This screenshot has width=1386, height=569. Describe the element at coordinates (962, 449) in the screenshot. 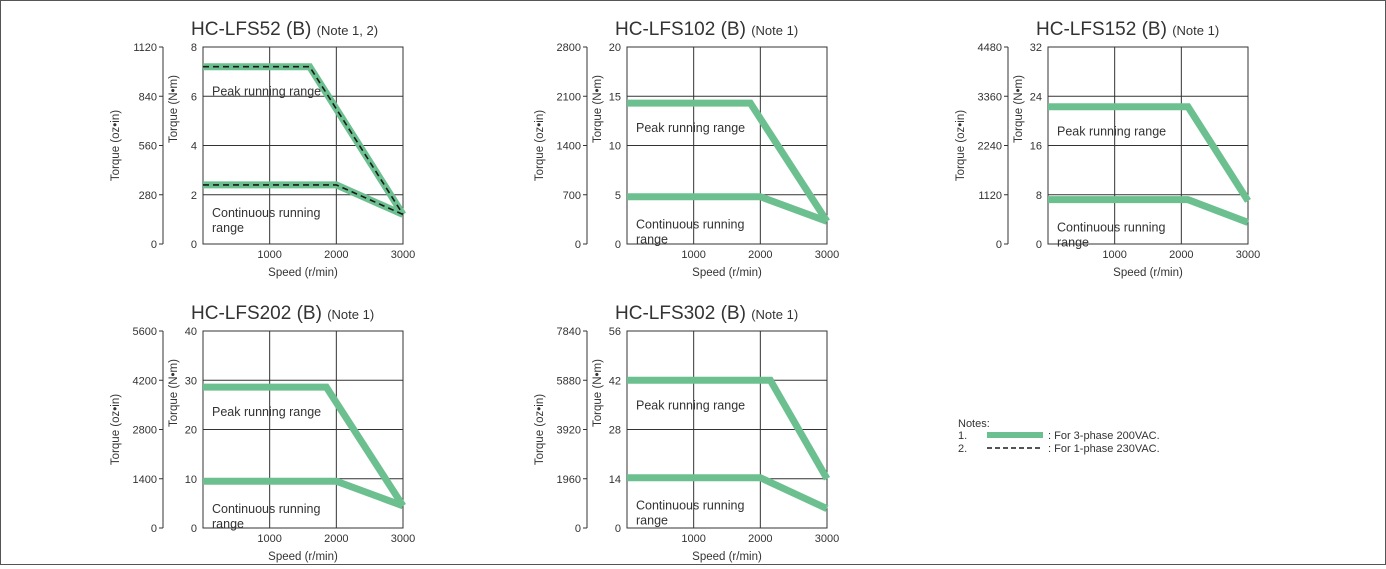

I see `legend-number: 2.` at that location.